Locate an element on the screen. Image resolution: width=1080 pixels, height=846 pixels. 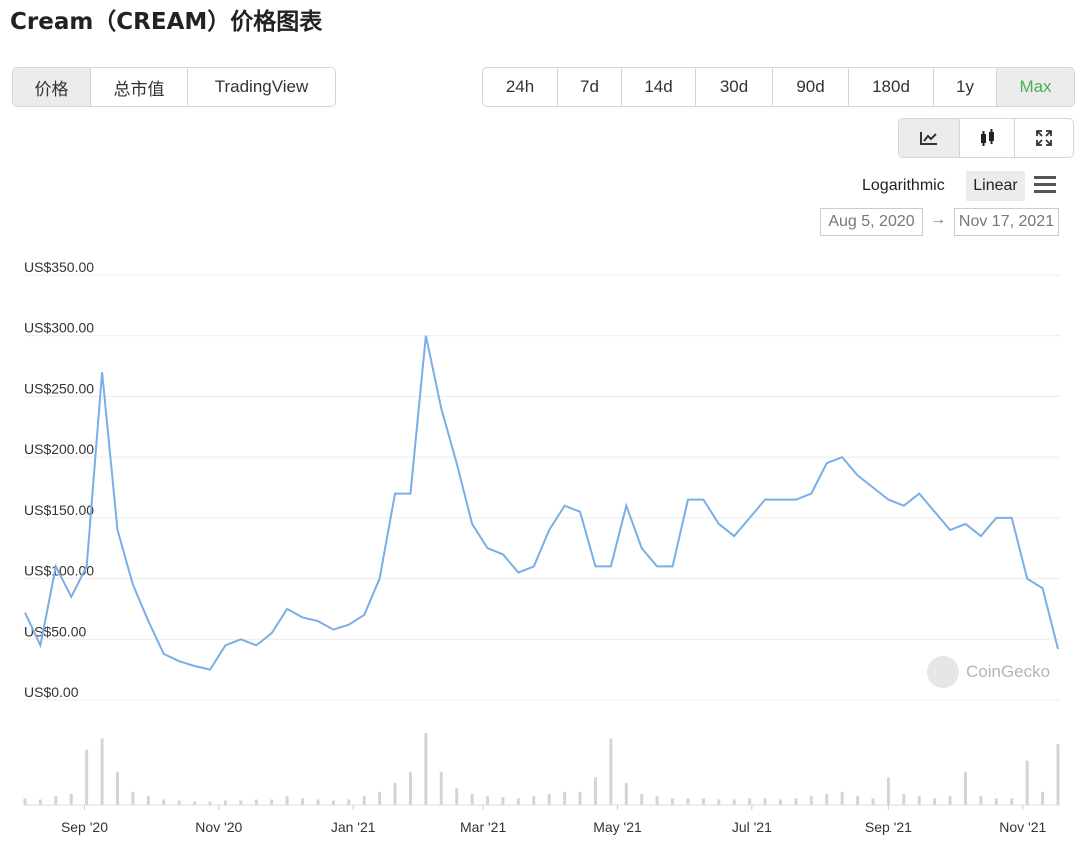
tab-group: 价格 总市值 TradingView is located at coordinates (174, 87).